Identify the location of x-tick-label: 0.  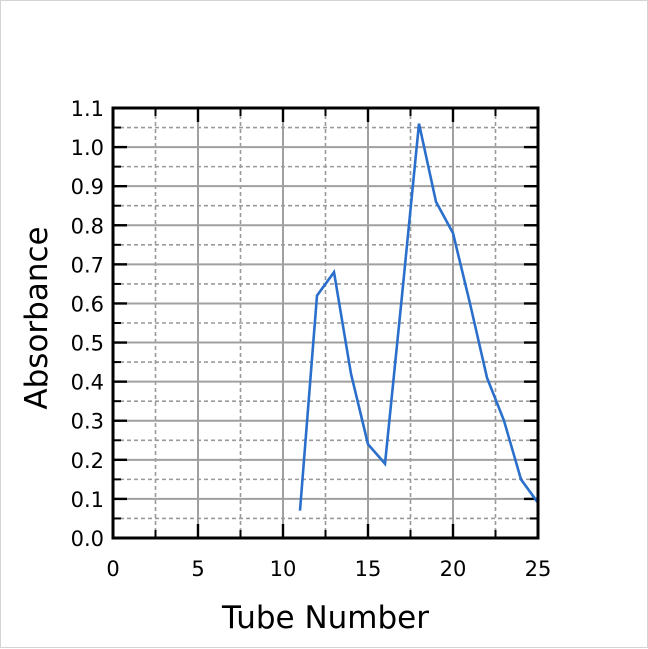
(112, 569).